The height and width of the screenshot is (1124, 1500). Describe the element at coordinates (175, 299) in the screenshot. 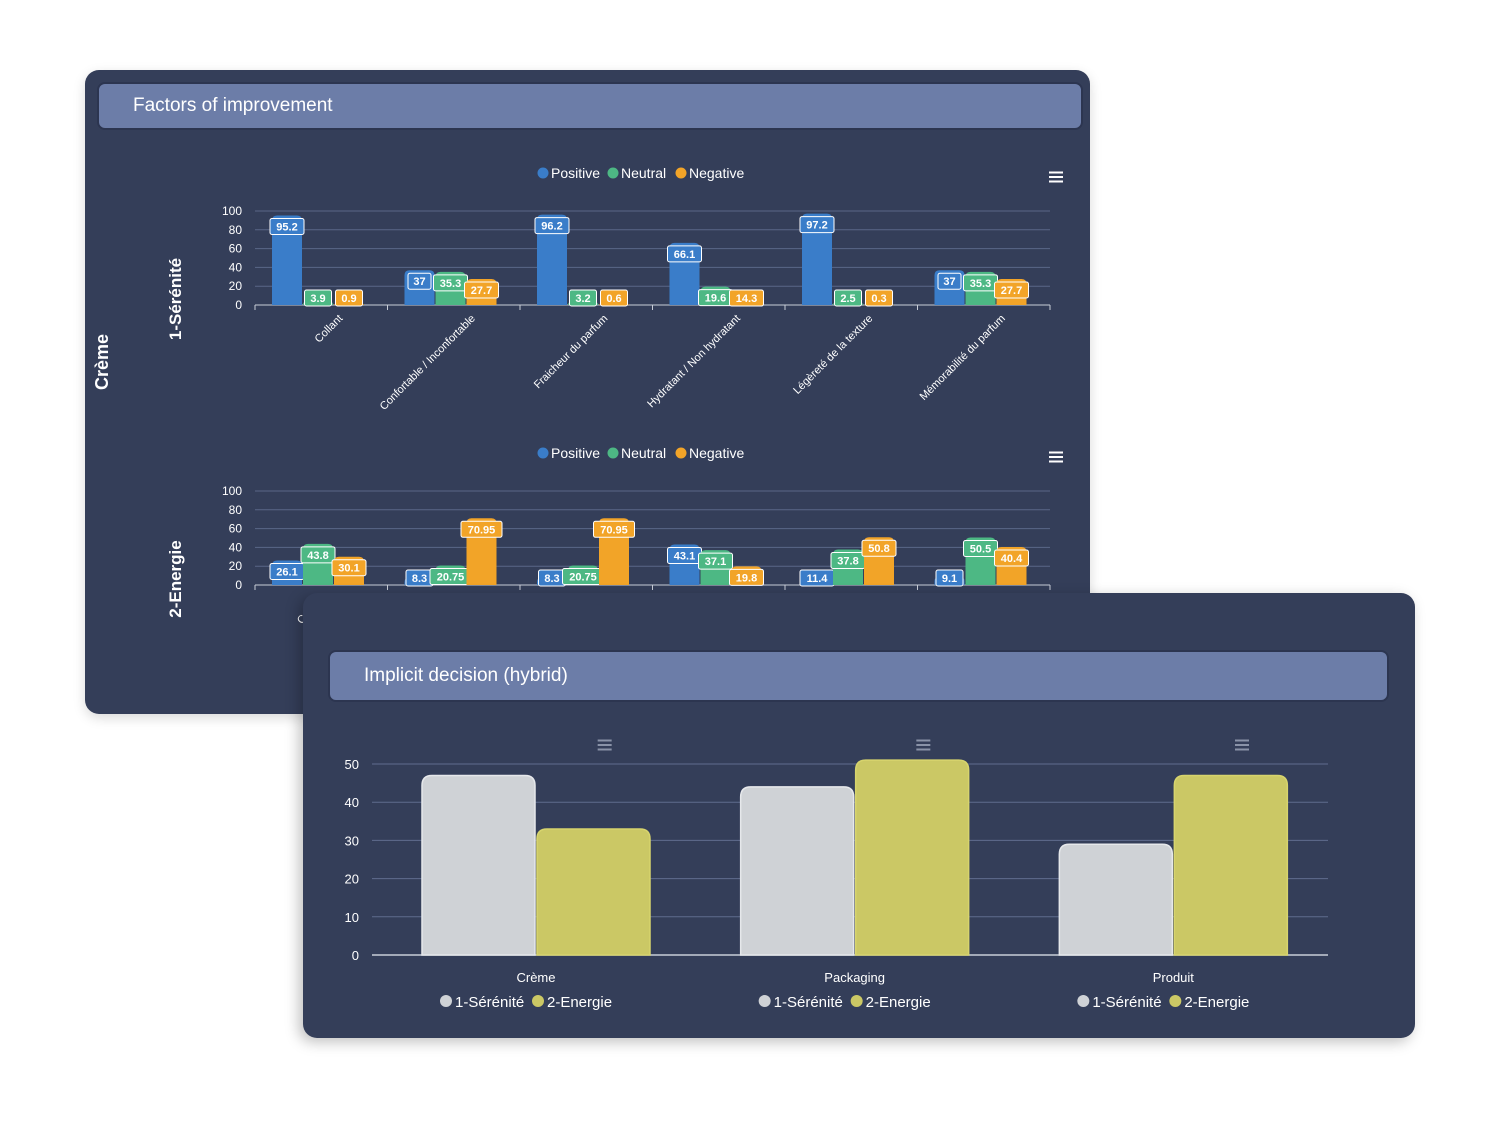

I see `row-label: 1-Sérénité` at that location.